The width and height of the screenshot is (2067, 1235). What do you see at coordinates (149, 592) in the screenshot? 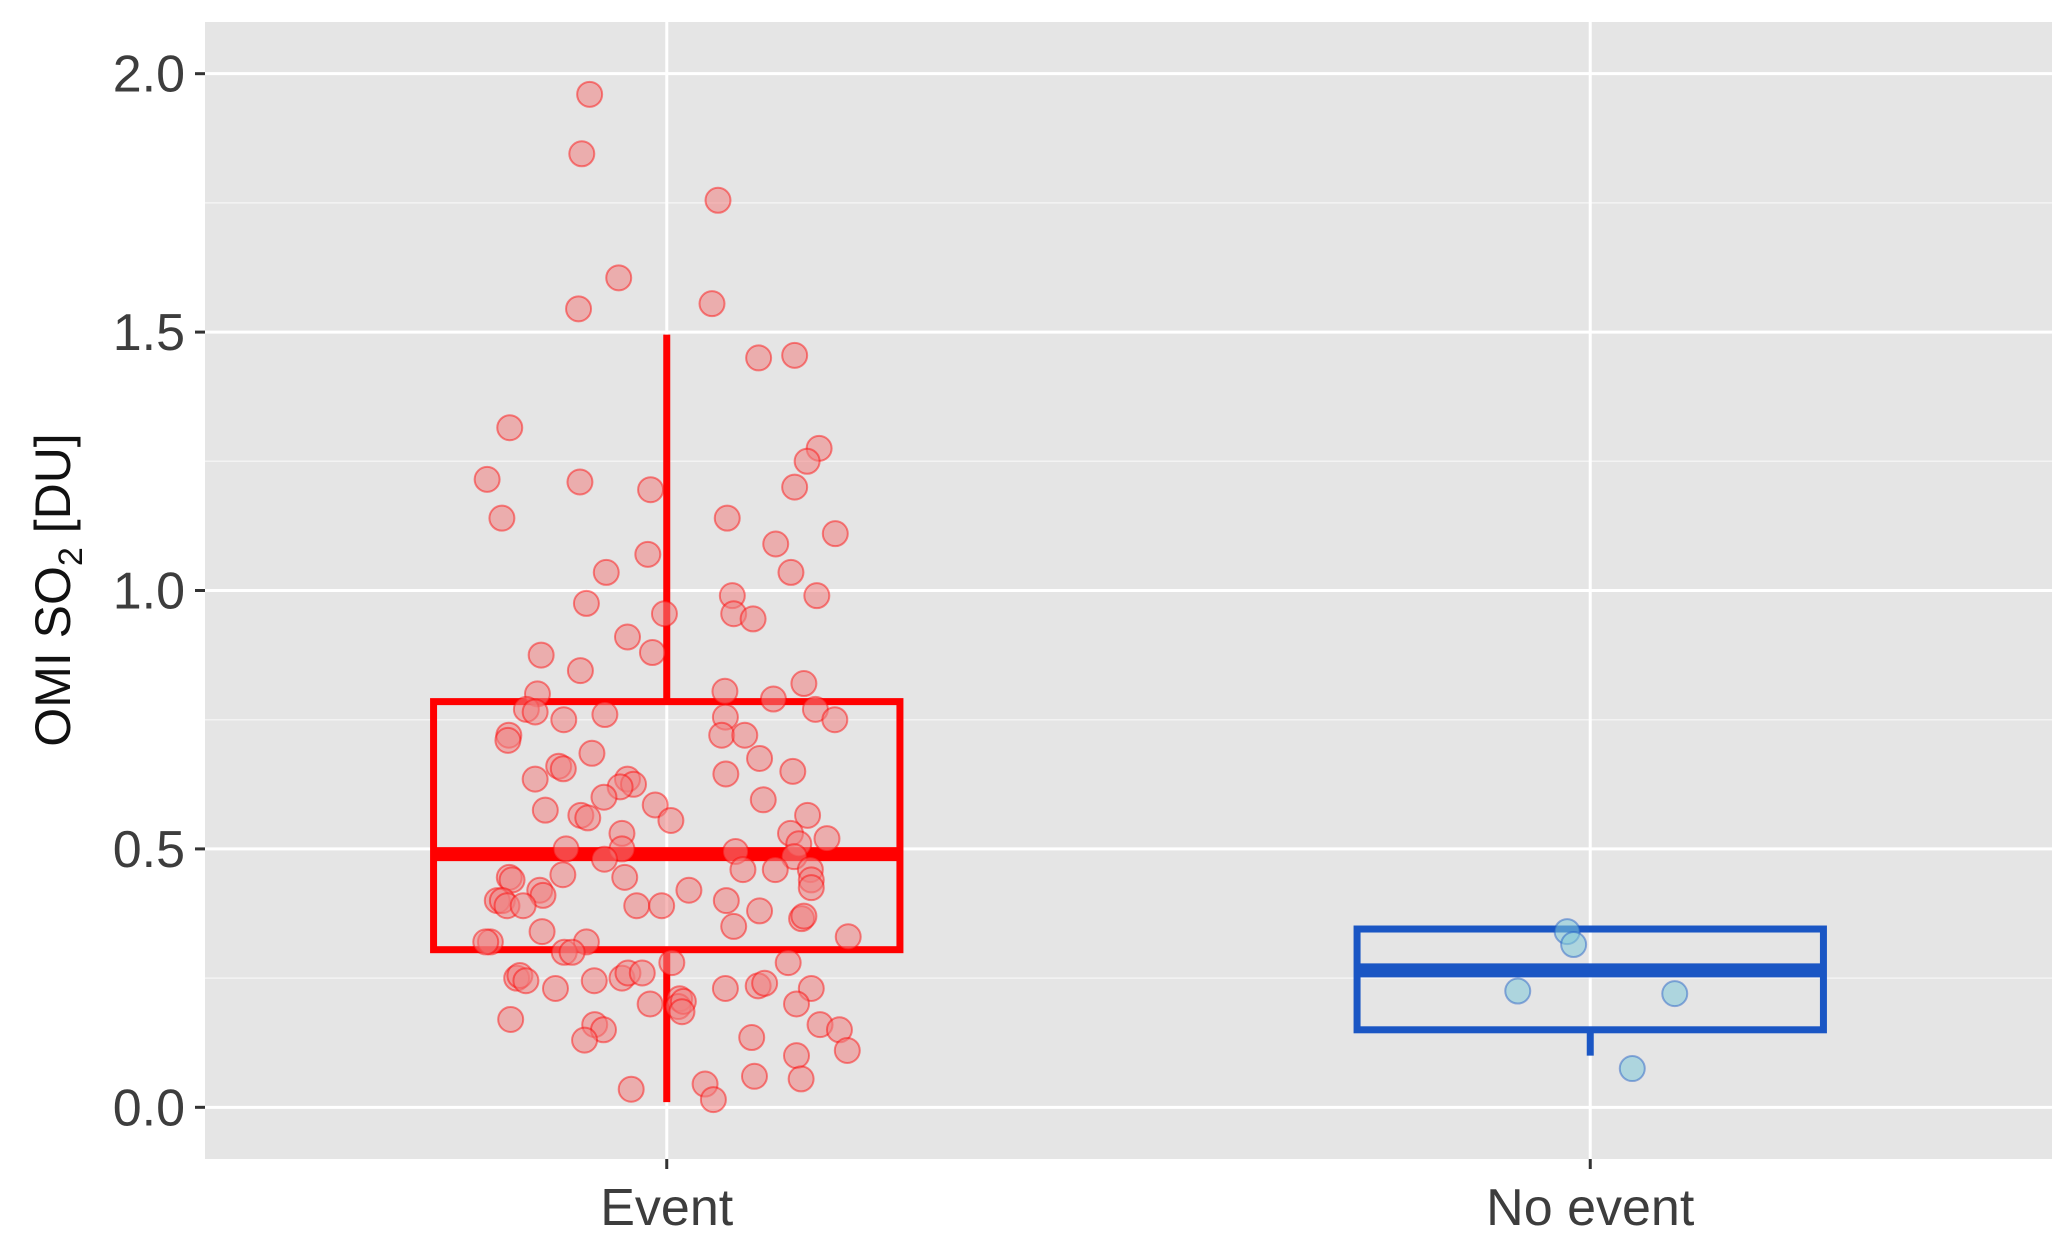
I see `y-tick-label: 1.0` at bounding box center [149, 592].